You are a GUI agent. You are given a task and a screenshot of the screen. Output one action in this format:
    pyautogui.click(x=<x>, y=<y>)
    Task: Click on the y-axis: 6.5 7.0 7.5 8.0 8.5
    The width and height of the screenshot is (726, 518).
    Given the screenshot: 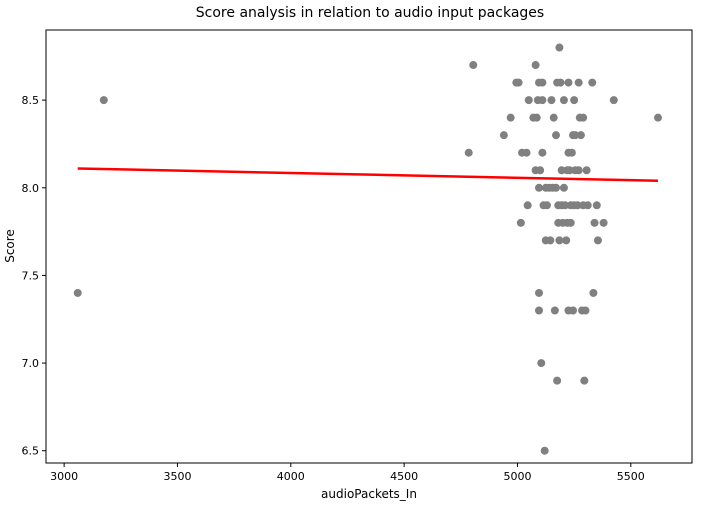 What is the action you would take?
    pyautogui.click(x=34, y=276)
    